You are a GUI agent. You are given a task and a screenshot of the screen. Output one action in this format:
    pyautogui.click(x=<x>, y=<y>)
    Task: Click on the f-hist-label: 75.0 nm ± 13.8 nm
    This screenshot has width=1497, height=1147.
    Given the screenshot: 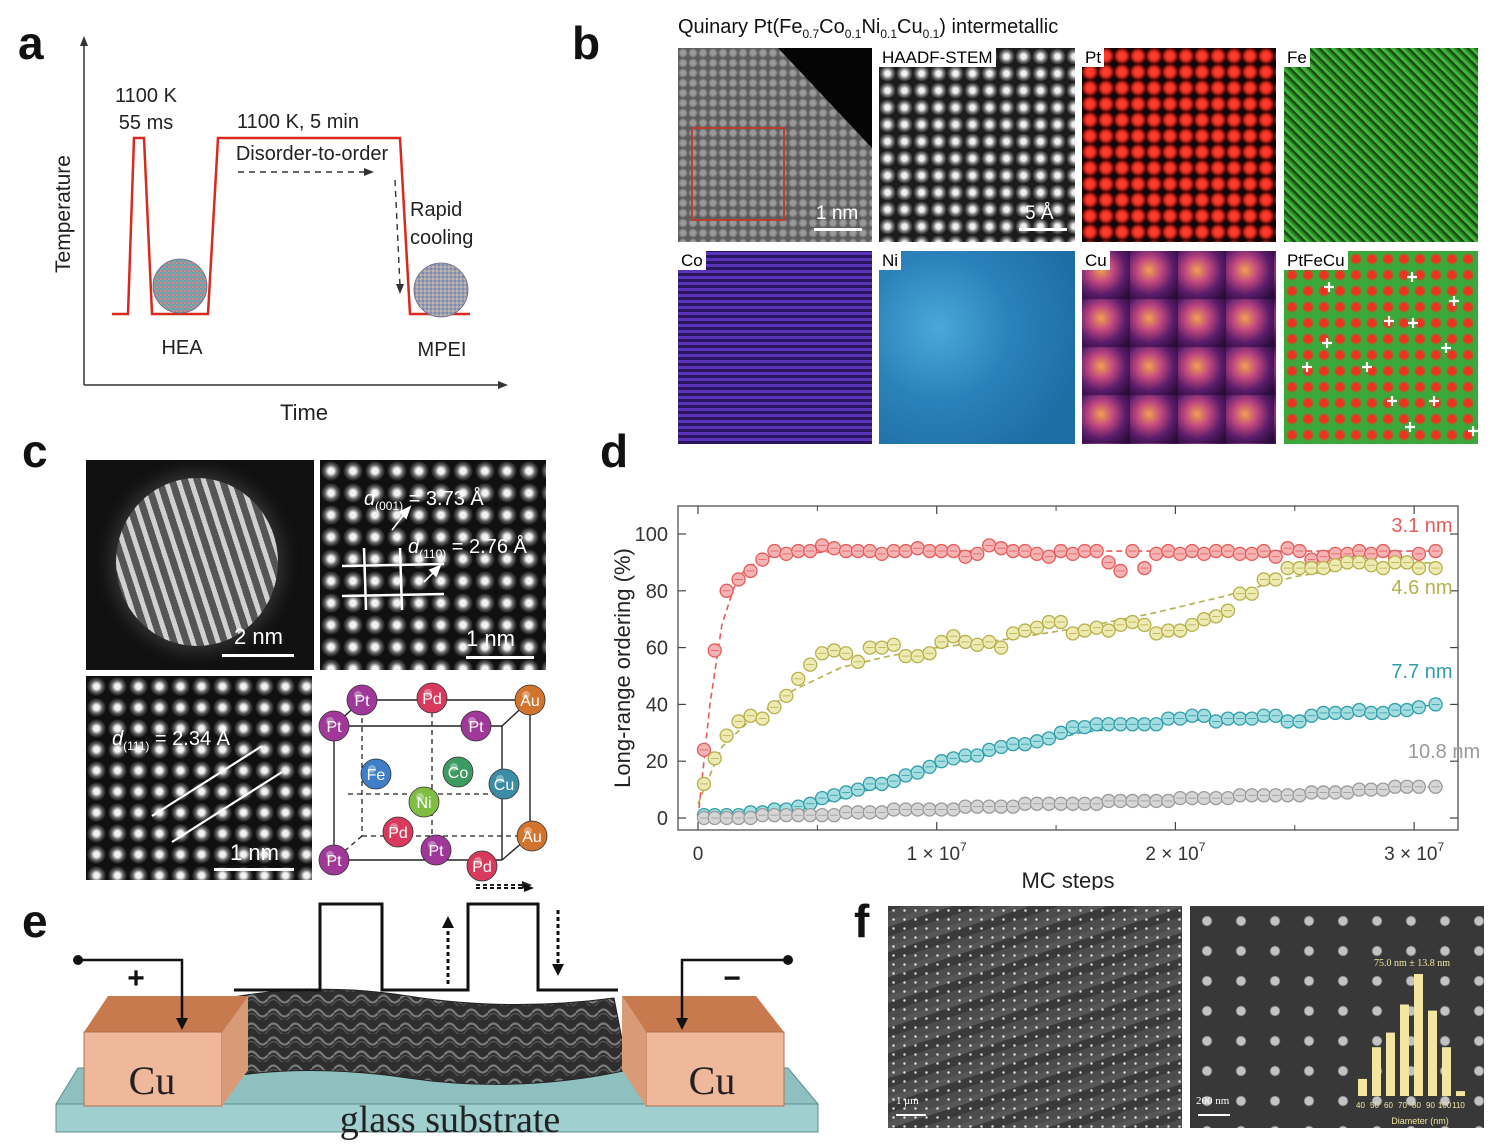 What is the action you would take?
    pyautogui.click(x=1412, y=963)
    